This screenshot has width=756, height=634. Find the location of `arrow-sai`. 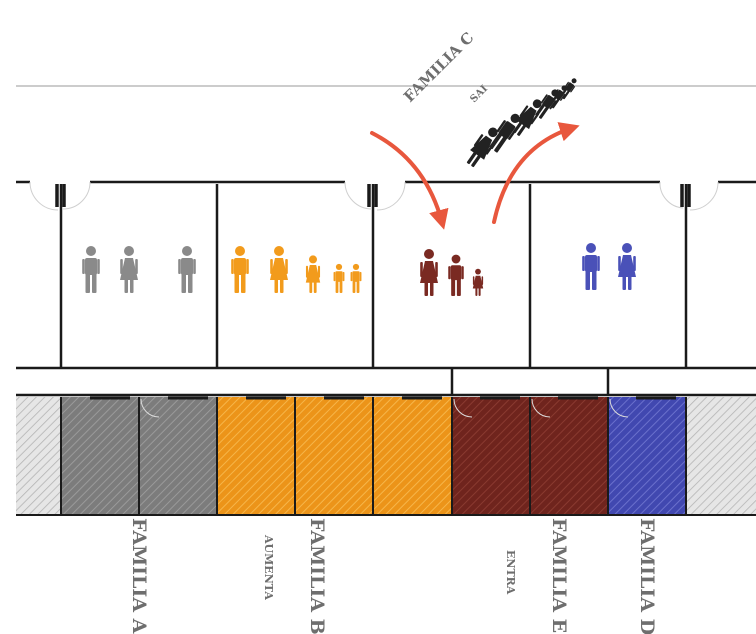

arrow-sai is located at coordinates (536, 173).